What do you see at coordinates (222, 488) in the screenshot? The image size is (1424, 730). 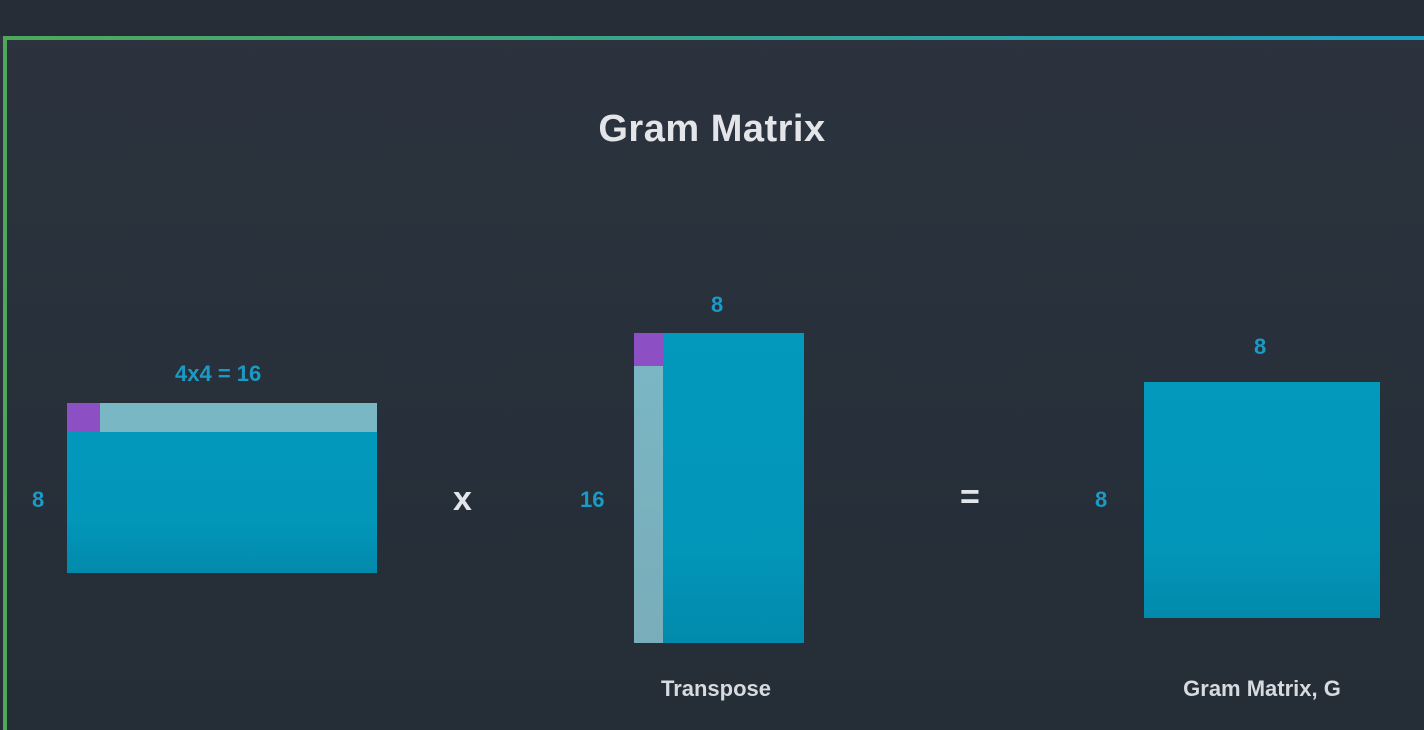 I see `matrix-a` at bounding box center [222, 488].